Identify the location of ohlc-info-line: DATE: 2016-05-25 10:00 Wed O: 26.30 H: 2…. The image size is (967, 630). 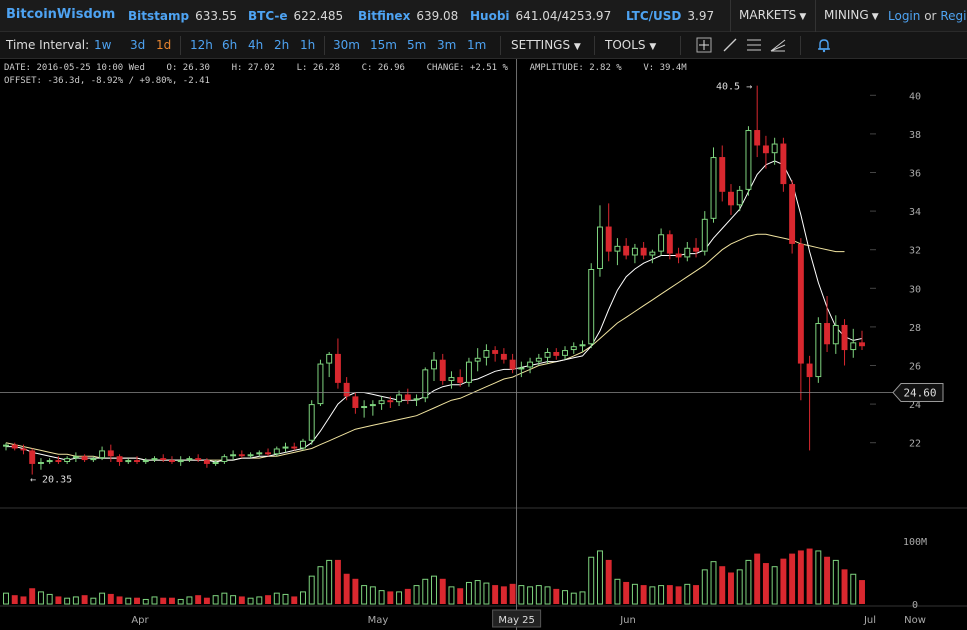
(345, 68).